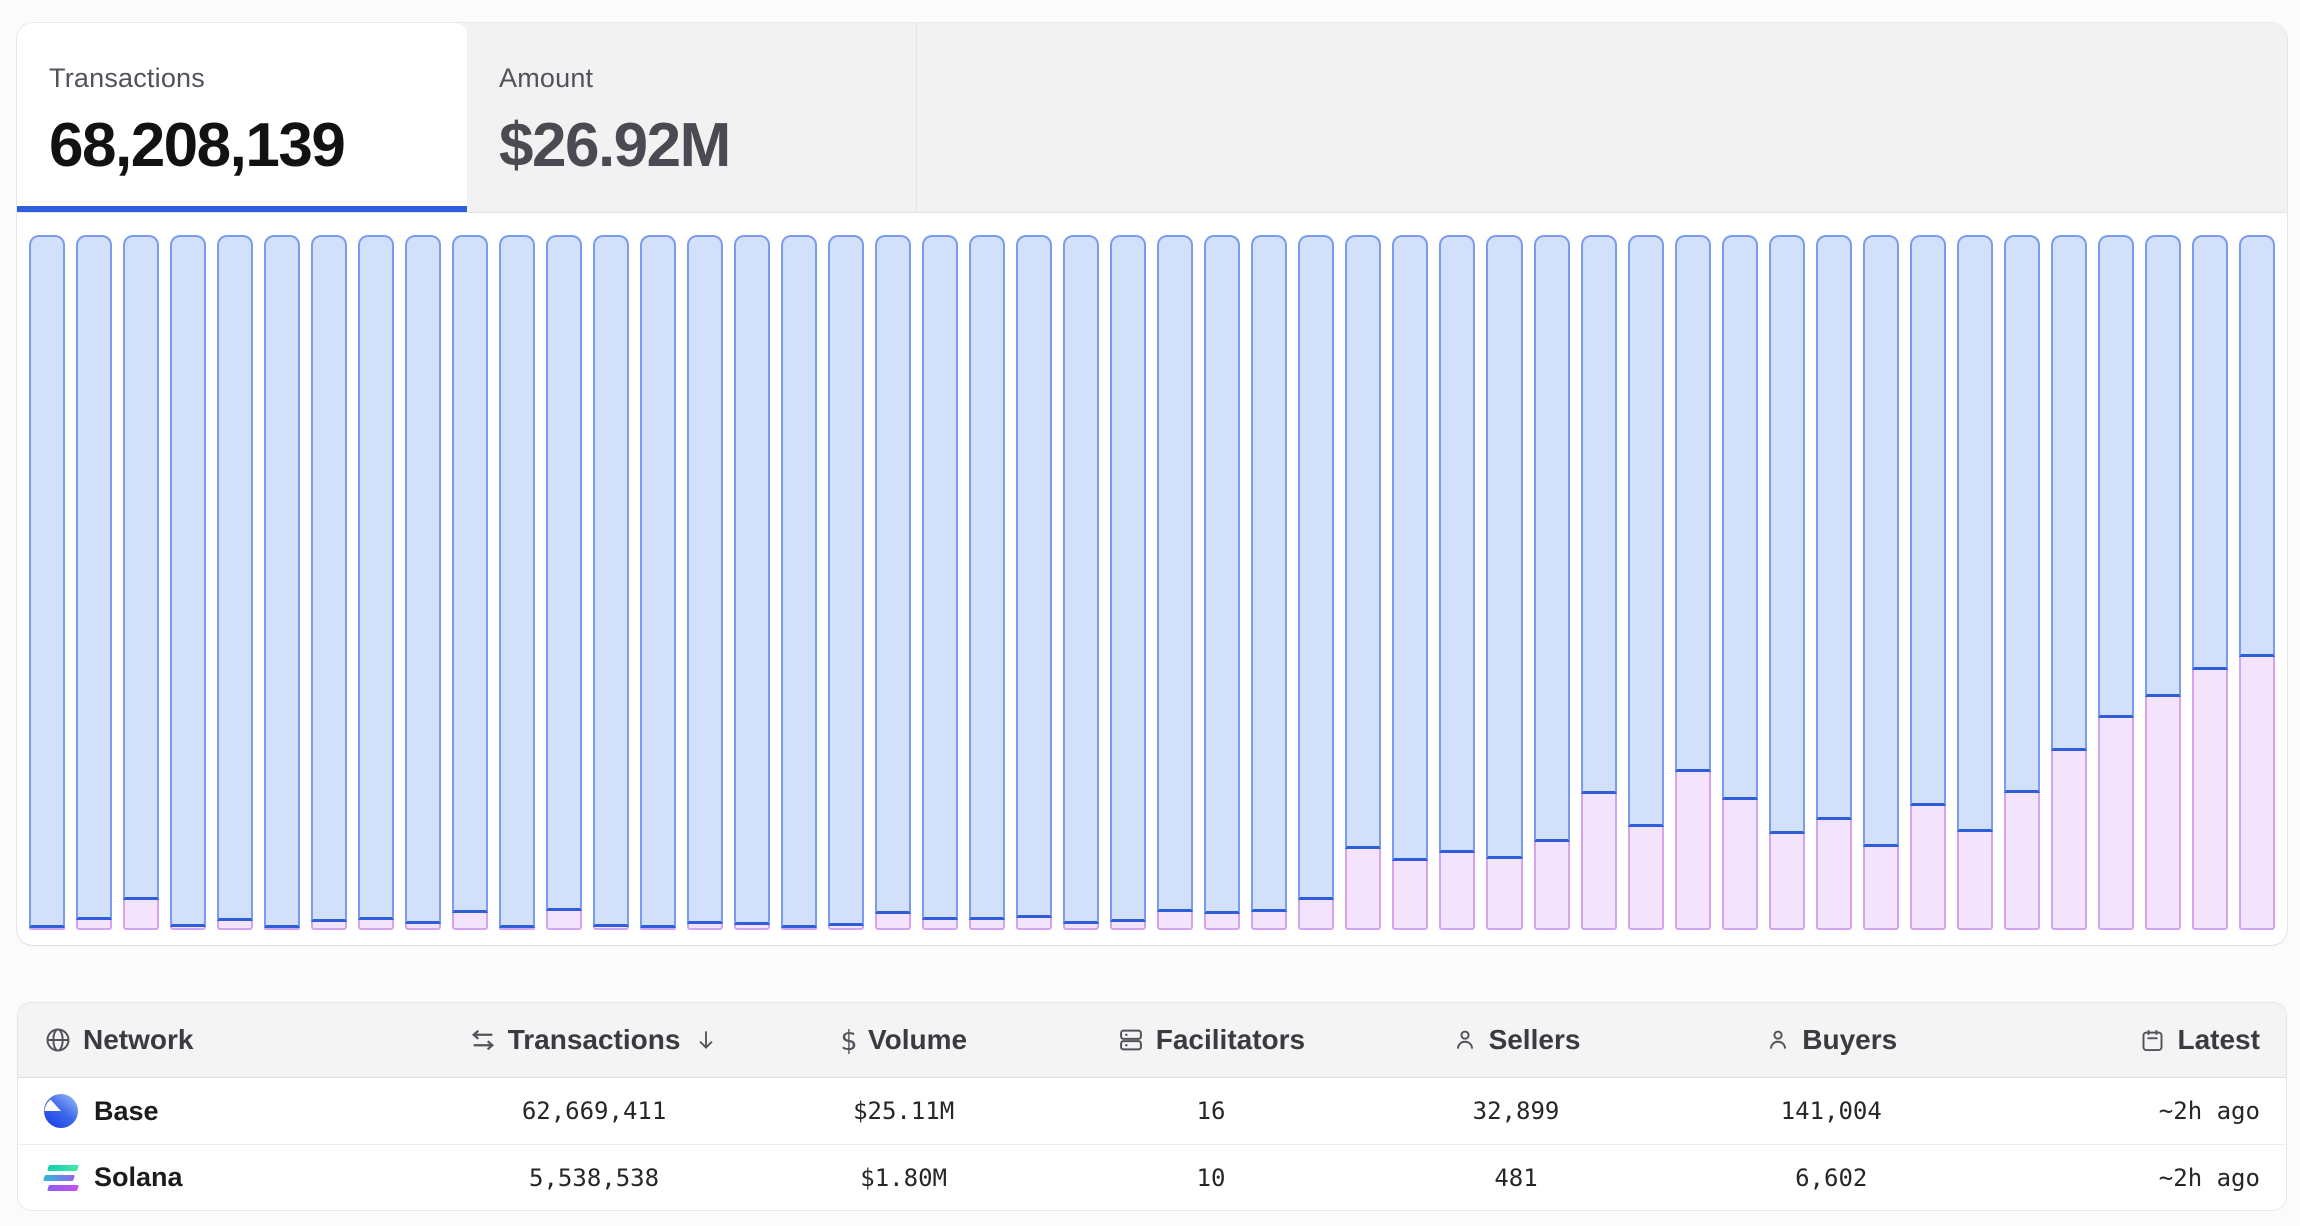 The image size is (2300, 1226). What do you see at coordinates (230, 1040) in the screenshot?
I see `column-header-network: Network` at bounding box center [230, 1040].